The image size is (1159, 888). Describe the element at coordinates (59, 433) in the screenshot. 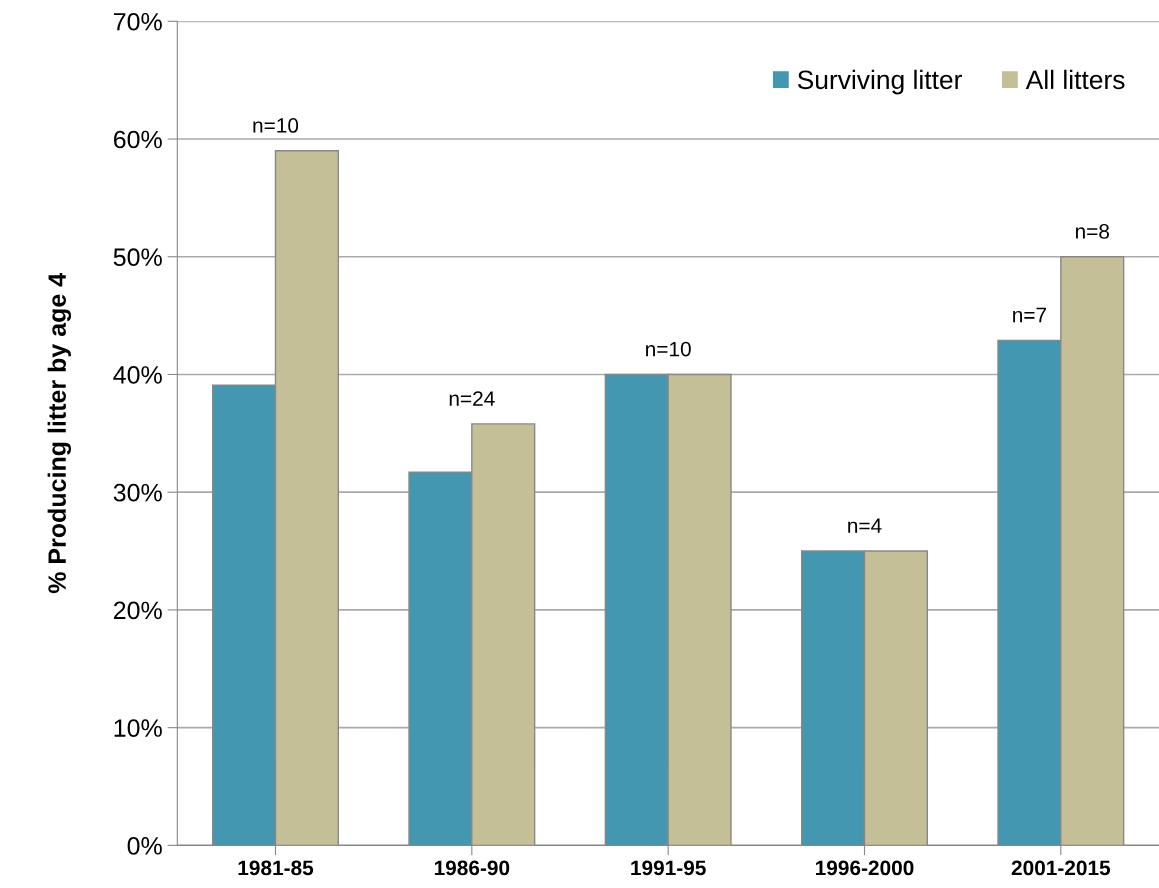

I see `y-axis-title: % Producing litter by age 4` at that location.